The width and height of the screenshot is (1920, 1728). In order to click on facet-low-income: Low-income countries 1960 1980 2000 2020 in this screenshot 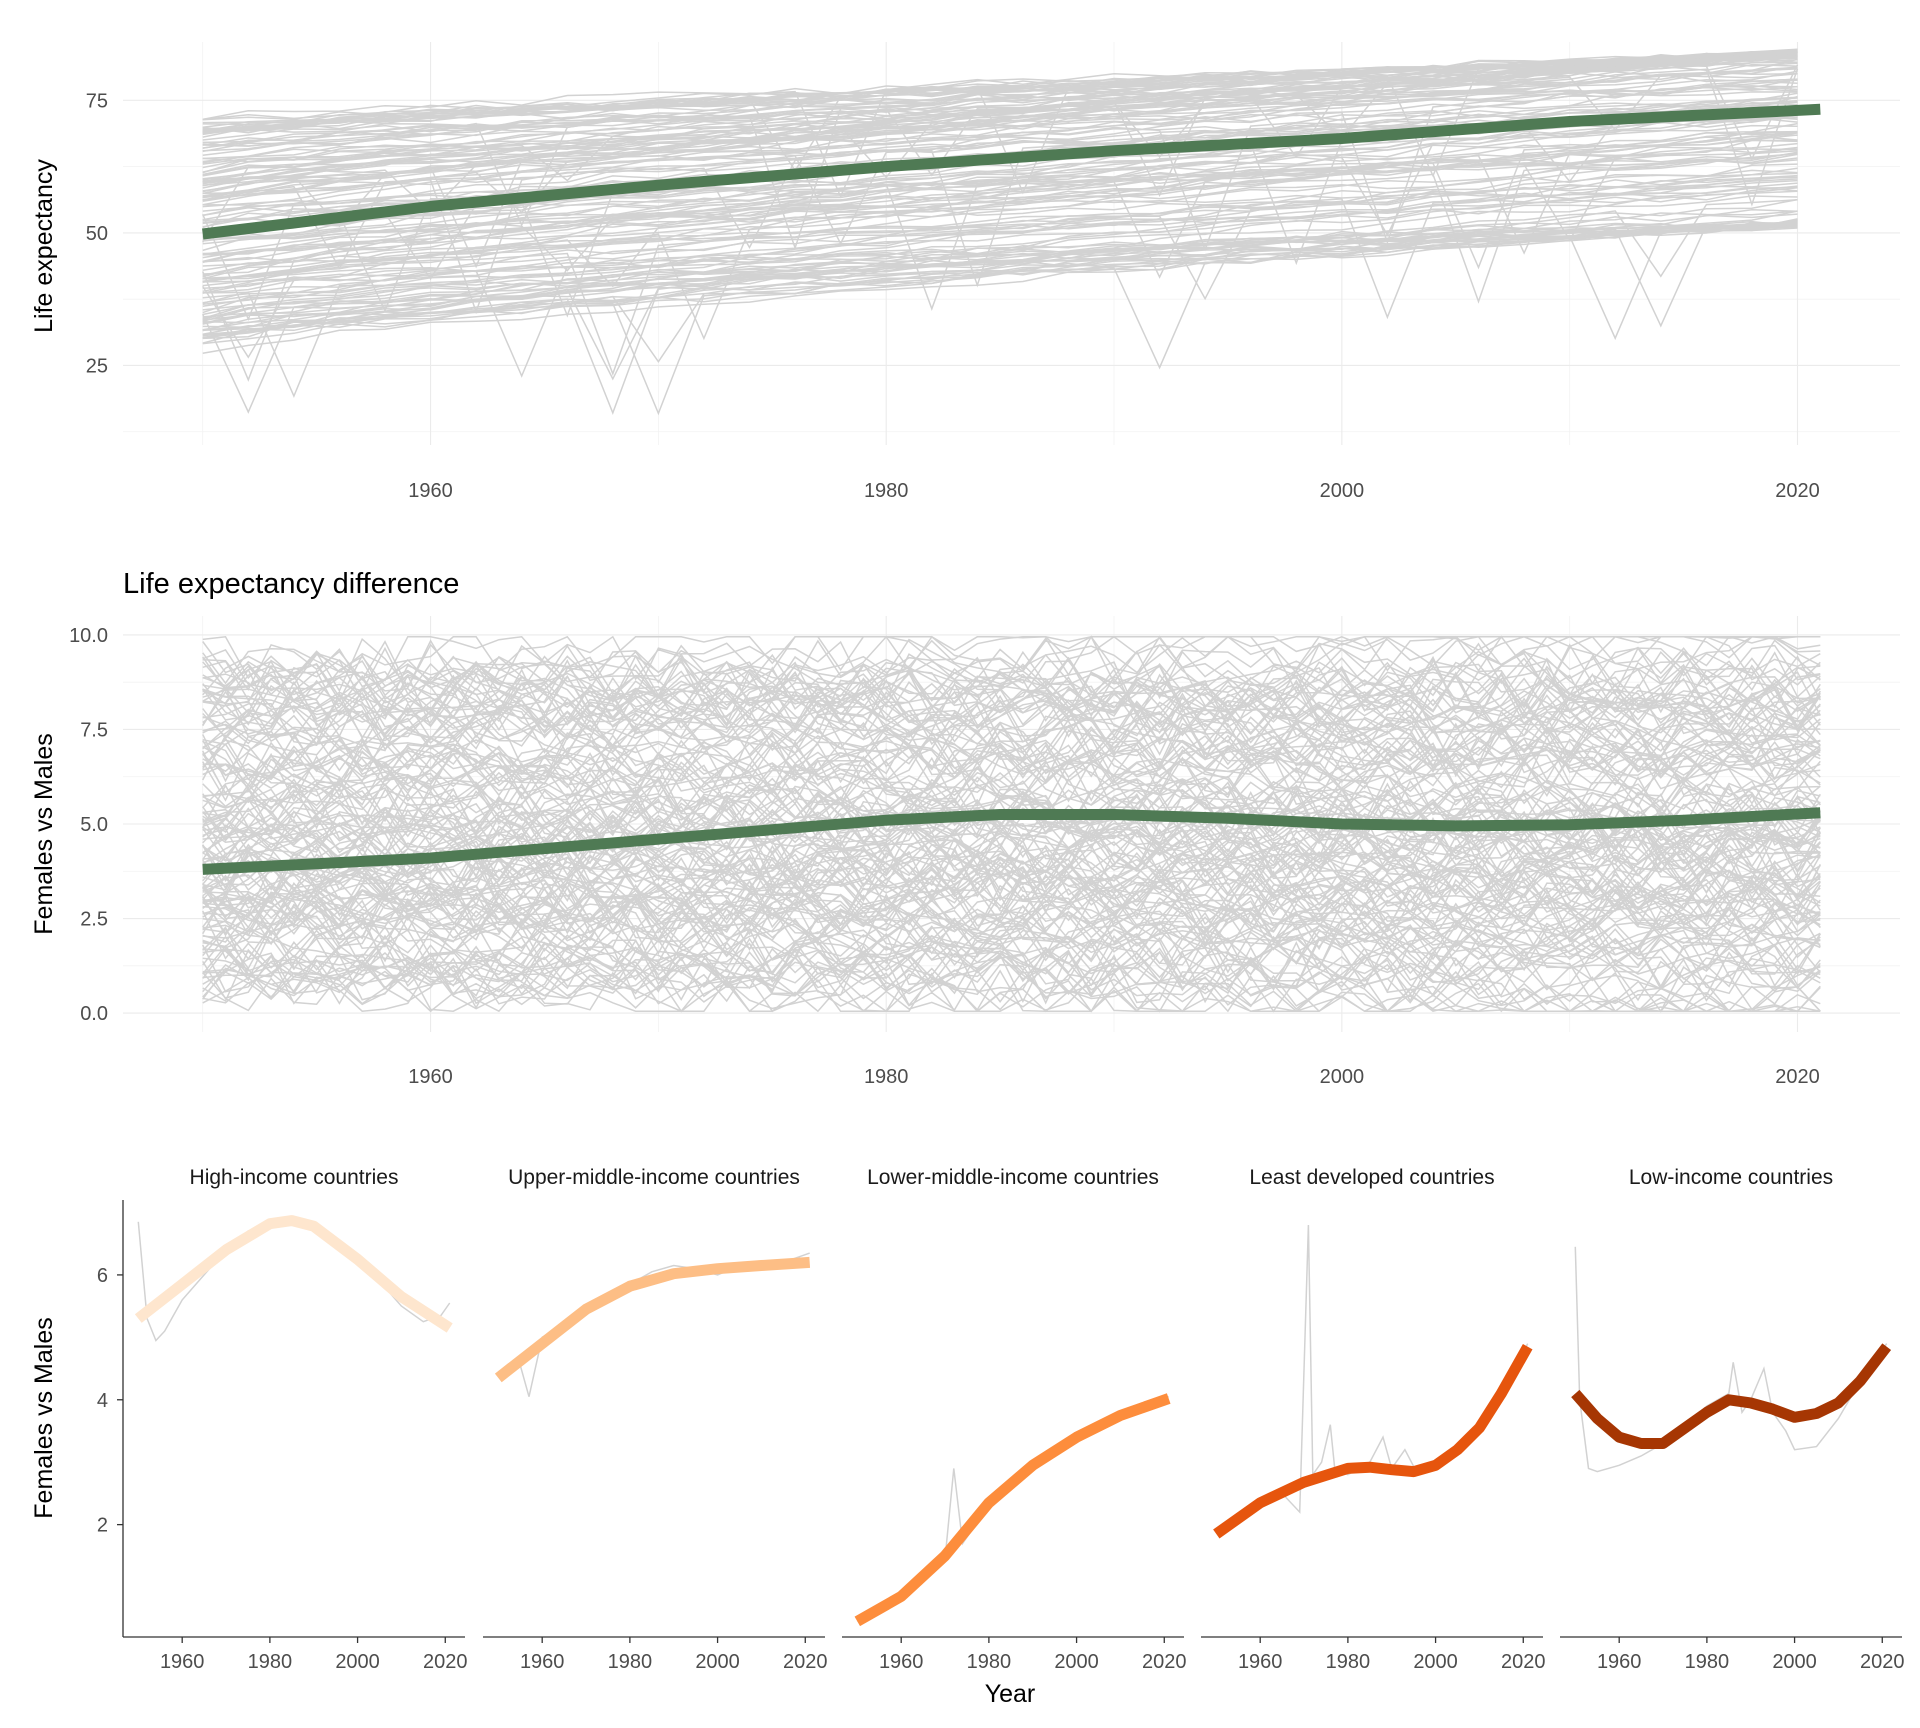, I will do `click(1732, 1419)`.